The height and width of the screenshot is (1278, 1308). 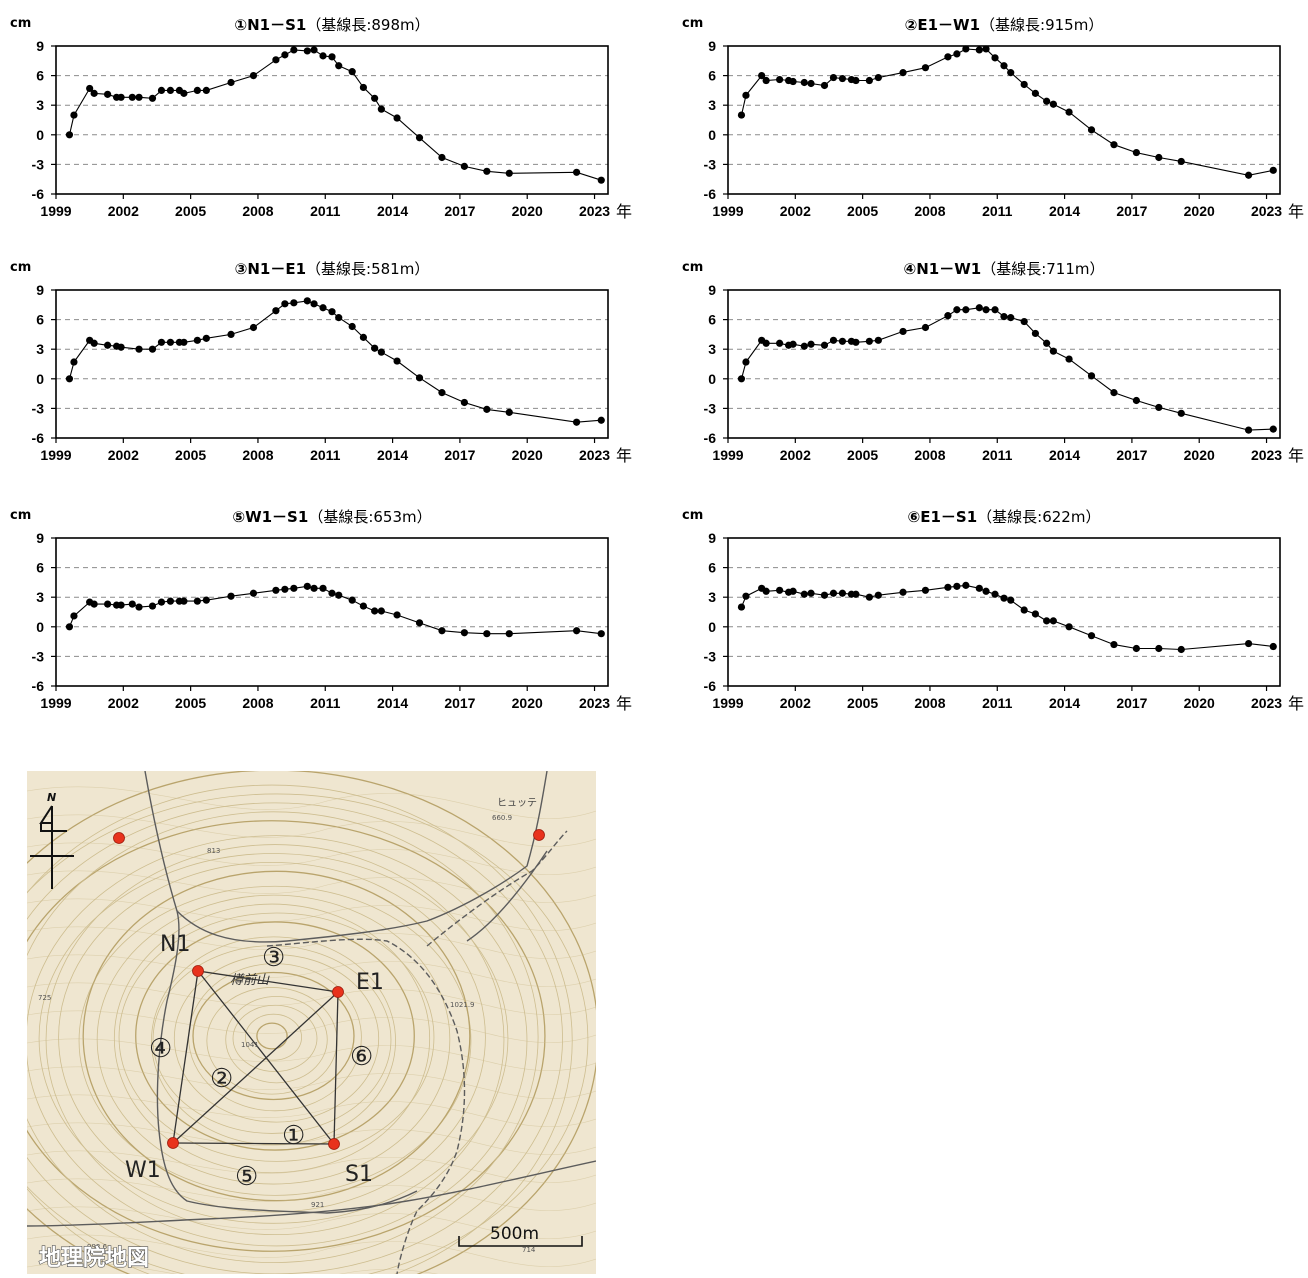 What do you see at coordinates (727, 455) in the screenshot?
I see `x-tick-label: 1999` at bounding box center [727, 455].